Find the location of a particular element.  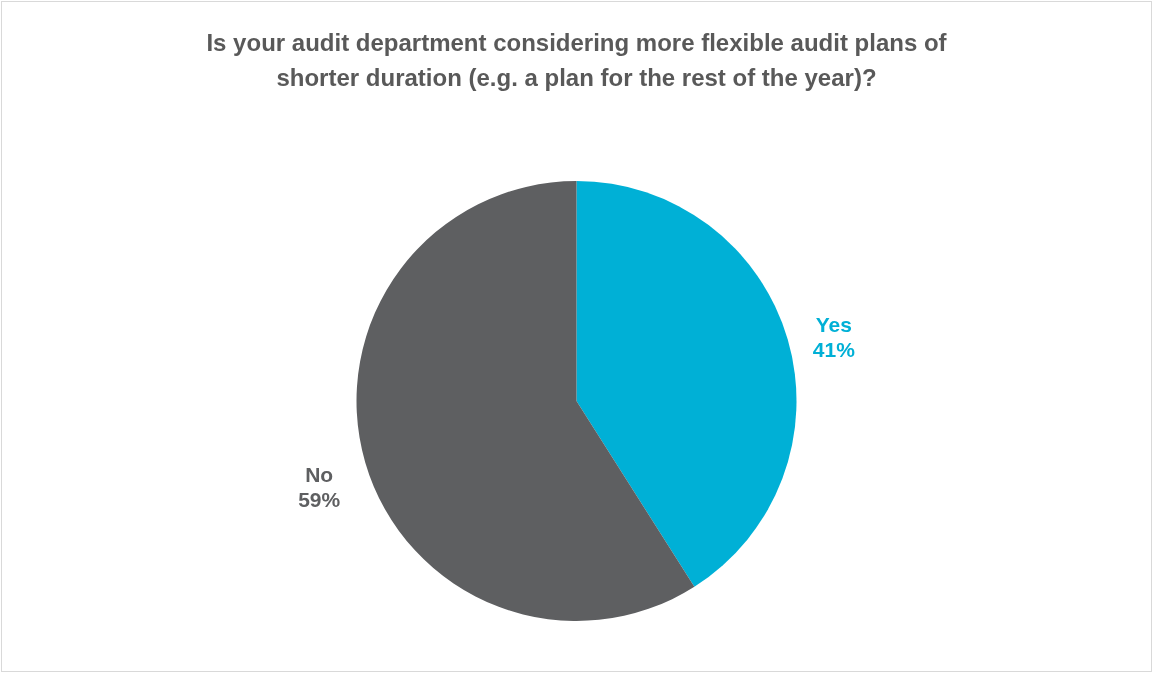

data-label: 59% is located at coordinates (319, 499).